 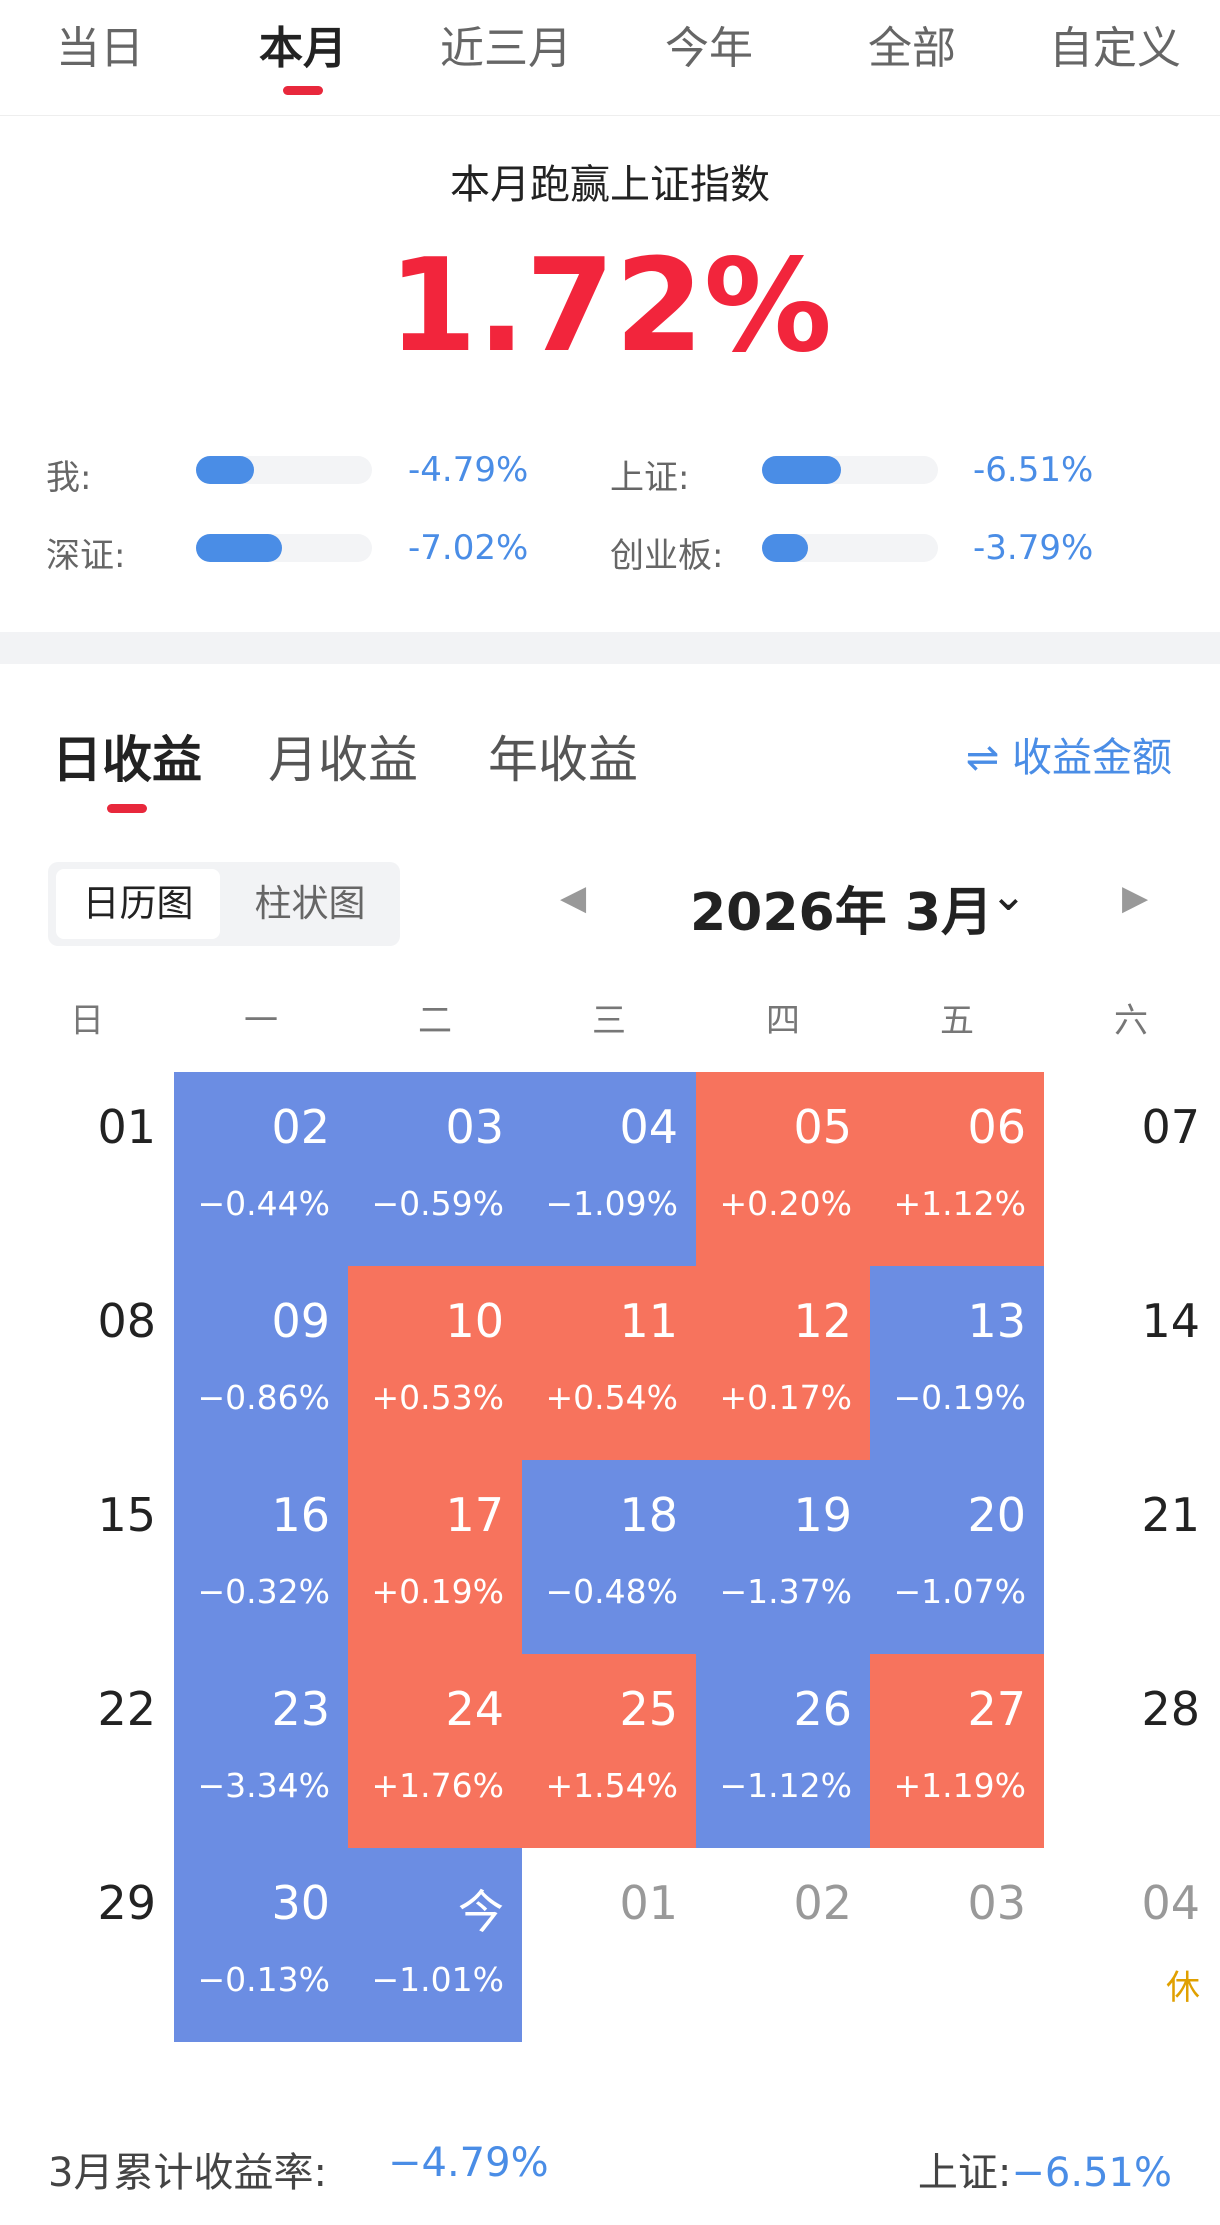 I want to click on calendar-day-cell: 30 −0.13%, so click(x=261, y=1945).